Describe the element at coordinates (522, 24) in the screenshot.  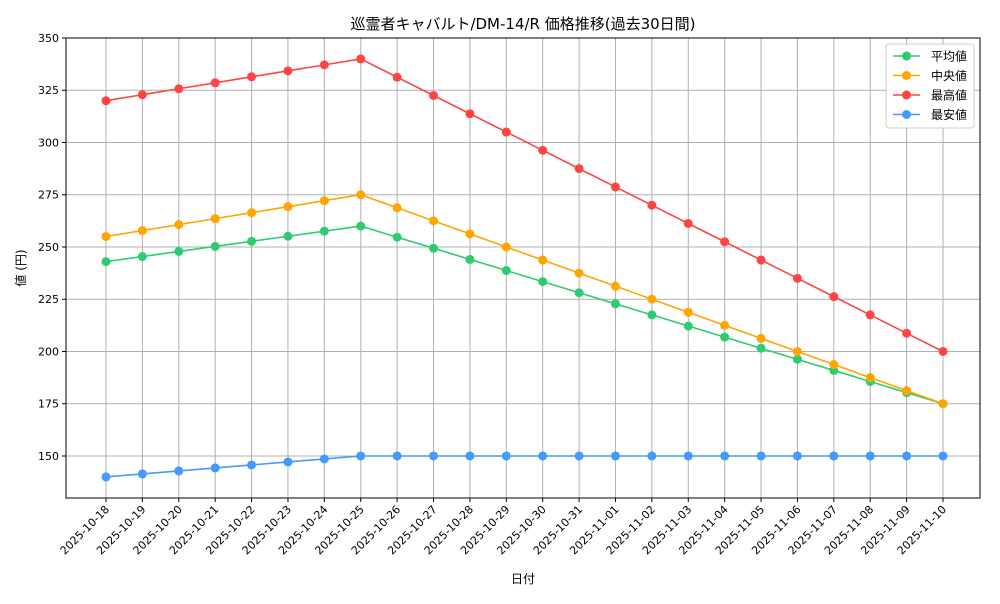
I see `chart-title: 巡霊者キャバルト/DM-14/R 価格推移(過去30日間)` at that location.